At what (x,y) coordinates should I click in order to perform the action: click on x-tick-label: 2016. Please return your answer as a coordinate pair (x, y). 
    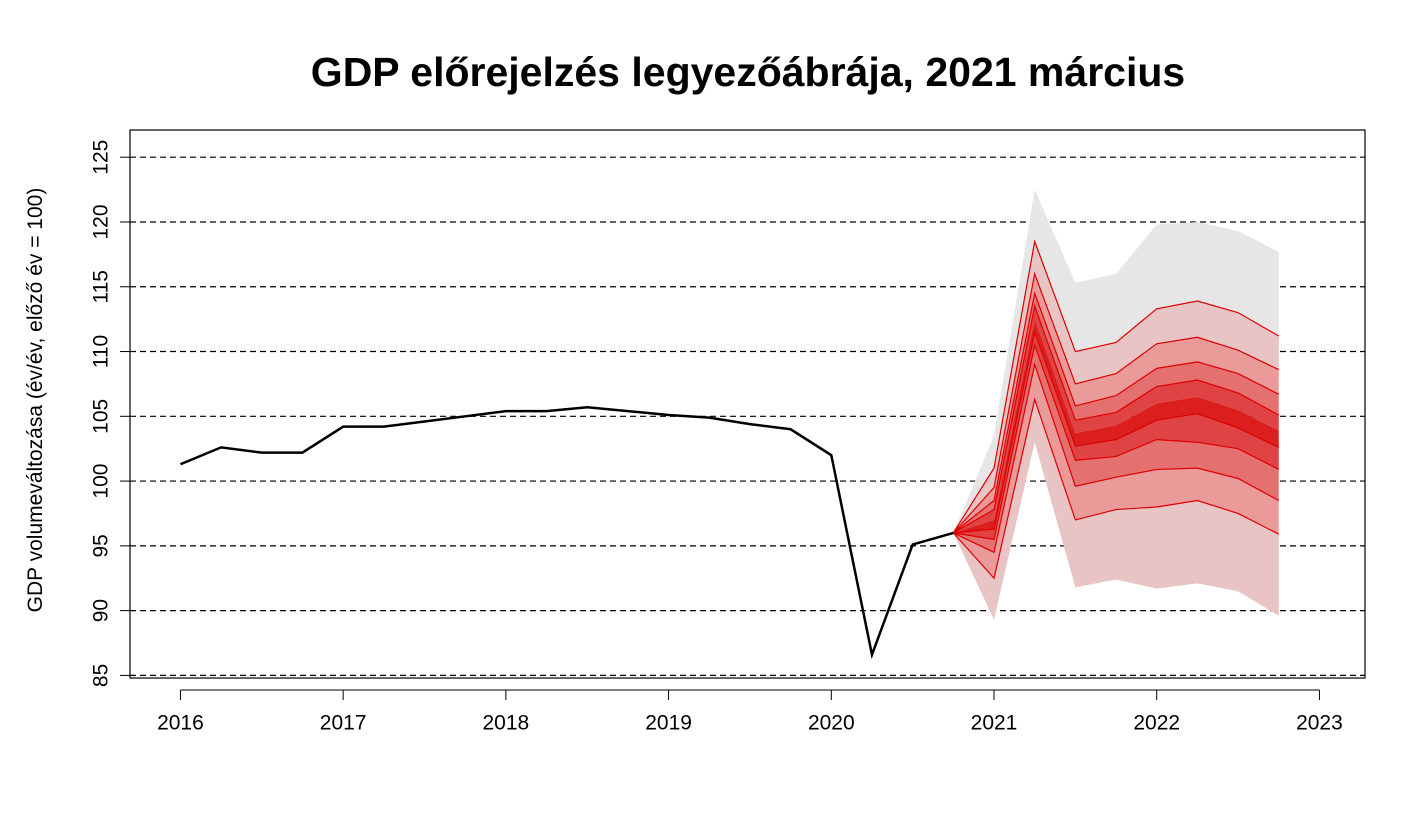
    Looking at the image, I should click on (180, 723).